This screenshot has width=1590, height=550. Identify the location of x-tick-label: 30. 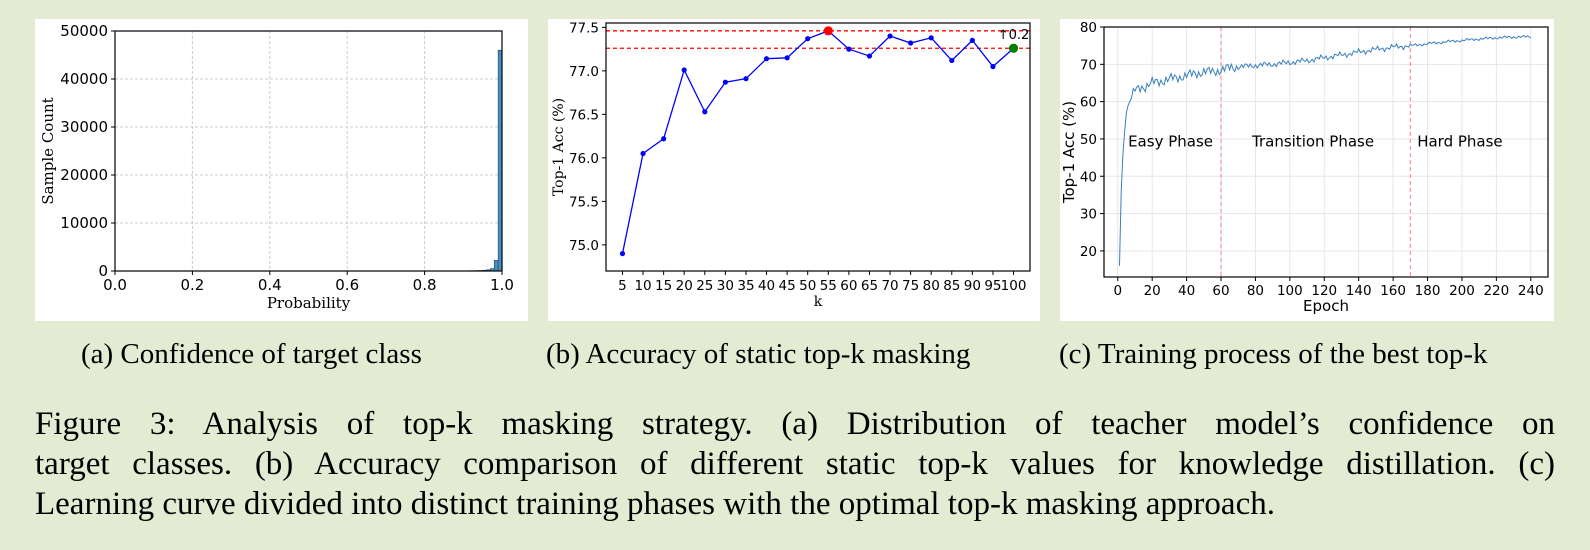
(725, 286).